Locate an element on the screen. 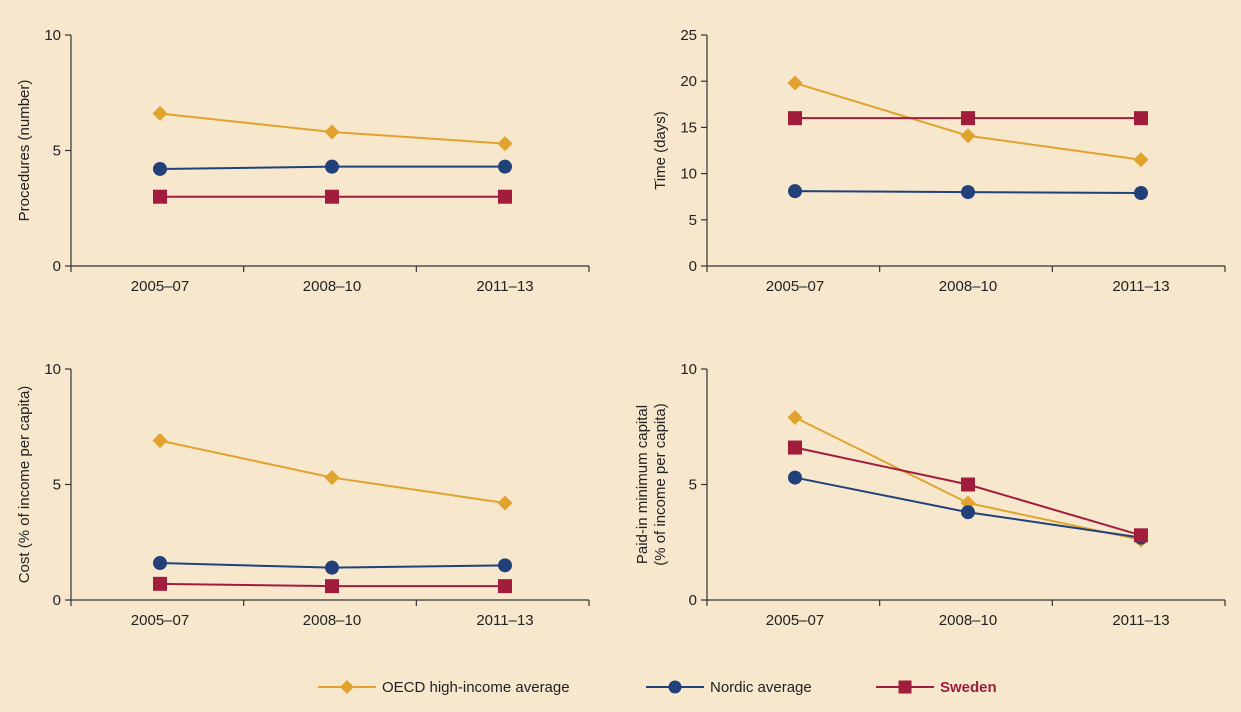 This screenshot has width=1241, height=712. legend-label-oecd: OECD high-income average is located at coordinates (476, 687).